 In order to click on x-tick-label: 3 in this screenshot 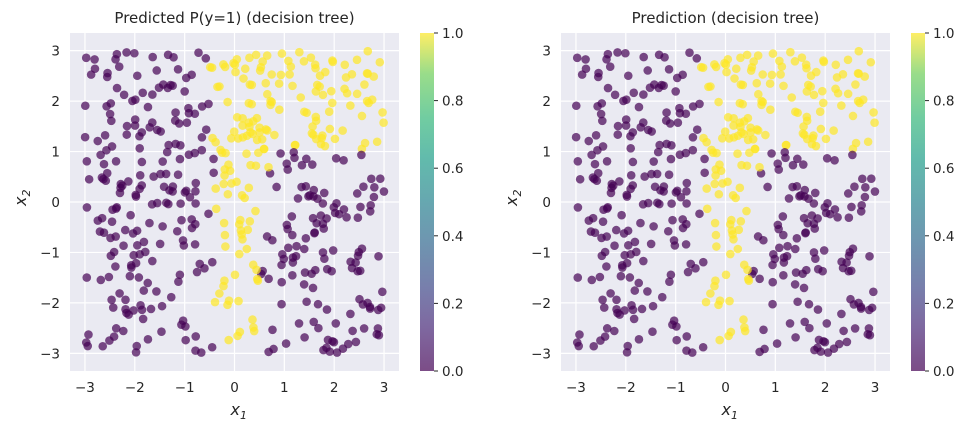, I will do `click(384, 388)`.